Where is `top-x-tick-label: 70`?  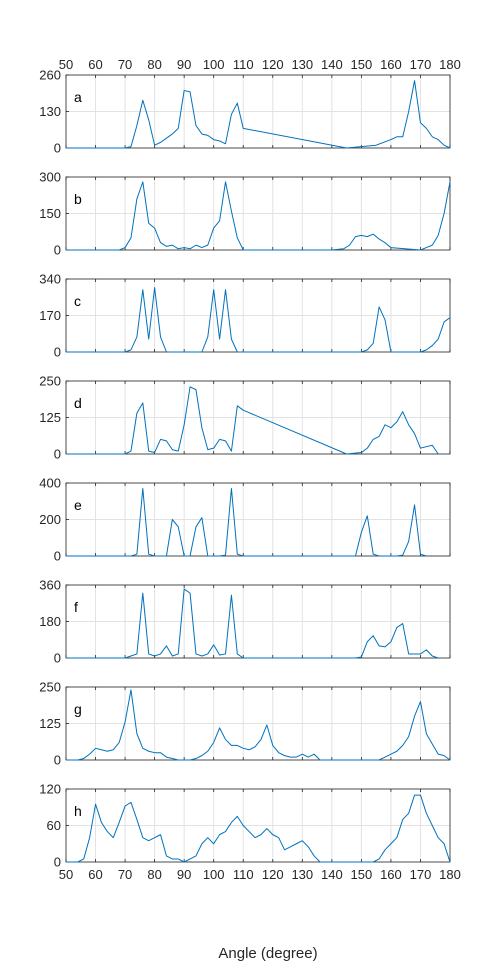 top-x-tick-label: 70 is located at coordinates (125, 64).